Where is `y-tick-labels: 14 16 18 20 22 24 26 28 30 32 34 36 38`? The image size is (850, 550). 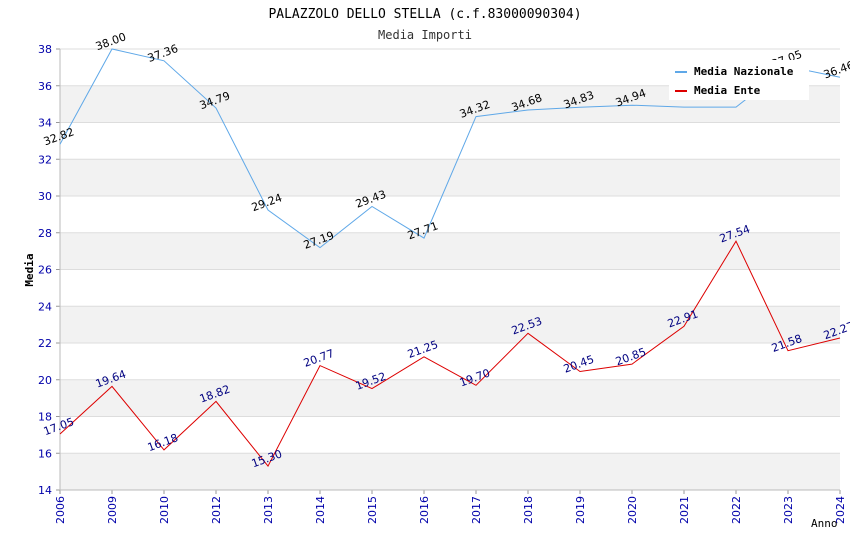
y-tick-labels: 14 16 18 20 22 24 26 28 30 32 34 36 38 is located at coordinates (45, 270).